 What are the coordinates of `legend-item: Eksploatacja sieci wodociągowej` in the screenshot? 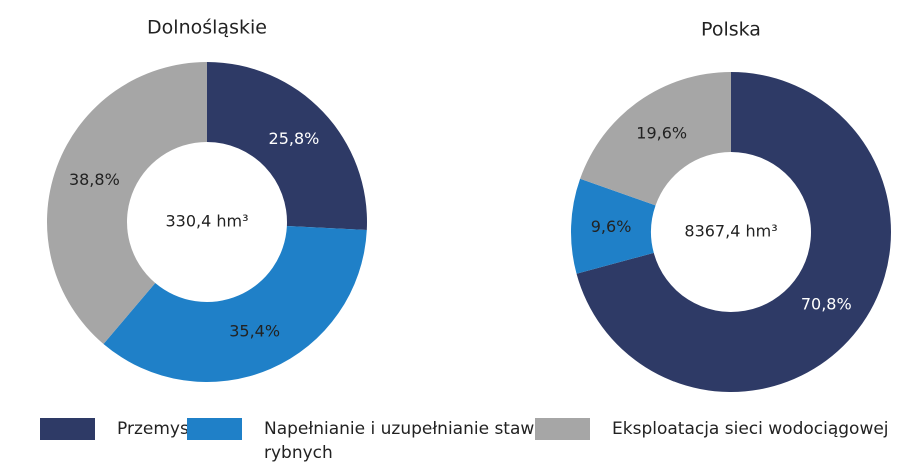 It's located at (729, 429).